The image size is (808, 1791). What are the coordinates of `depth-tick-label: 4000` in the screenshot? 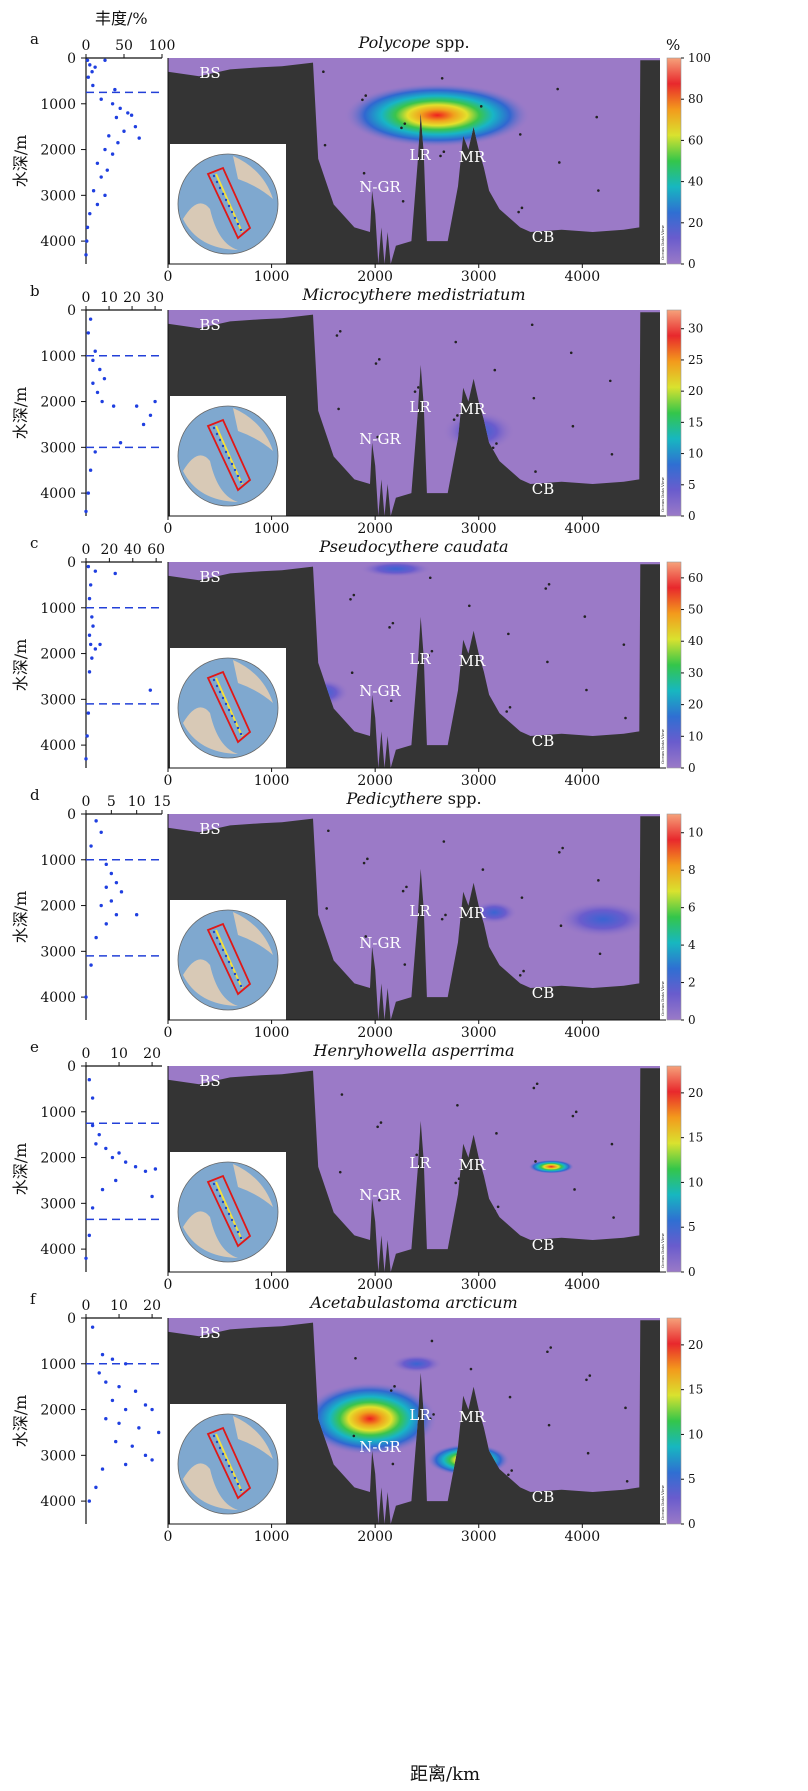 It's located at (58, 1250).